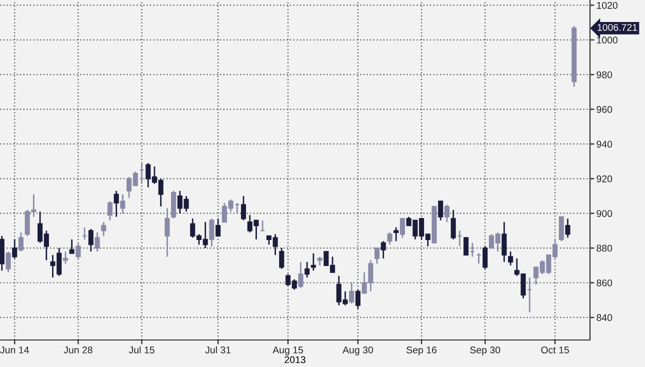 This screenshot has height=367, width=645. What do you see at coordinates (485, 351) in the screenshot?
I see `x-tick-label: Sep 30` at bounding box center [485, 351].